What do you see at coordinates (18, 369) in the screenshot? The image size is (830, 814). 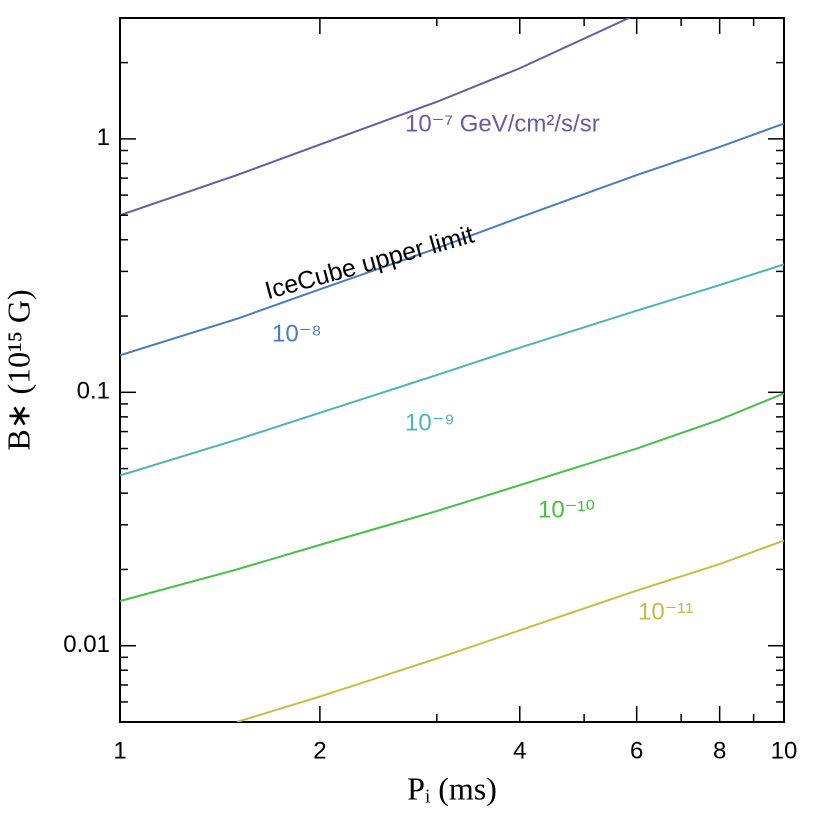 I see `y-axis-label: B∗ (10¹⁵ G)` at bounding box center [18, 369].